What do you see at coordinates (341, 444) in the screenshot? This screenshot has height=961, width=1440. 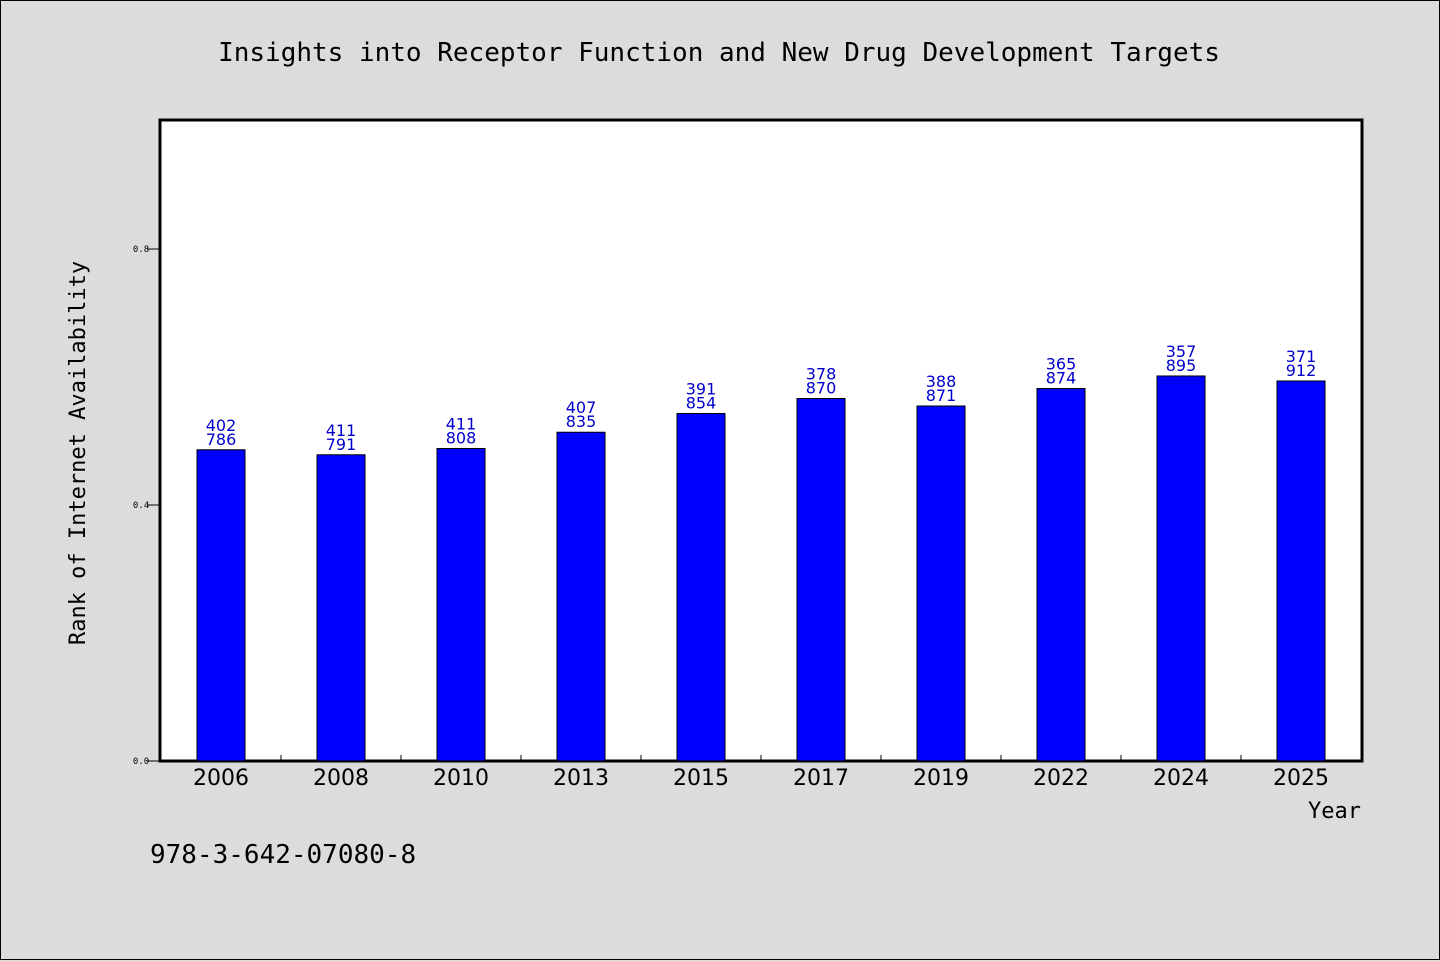 I see `bar-label-bottom: 791` at bounding box center [341, 444].